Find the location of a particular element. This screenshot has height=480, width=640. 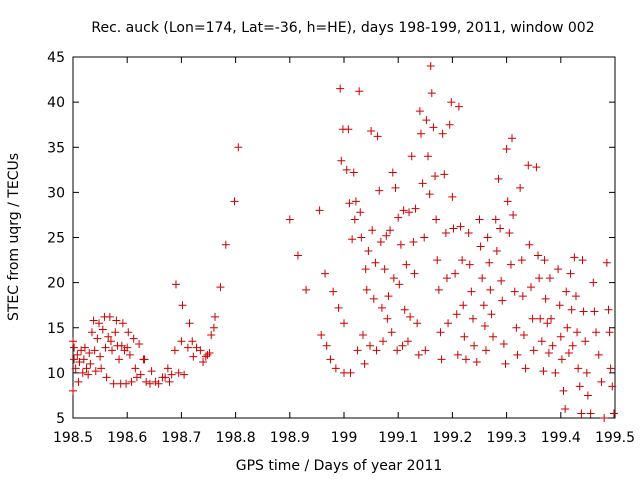

x-tick-label: 198.6 is located at coordinates (127, 438).